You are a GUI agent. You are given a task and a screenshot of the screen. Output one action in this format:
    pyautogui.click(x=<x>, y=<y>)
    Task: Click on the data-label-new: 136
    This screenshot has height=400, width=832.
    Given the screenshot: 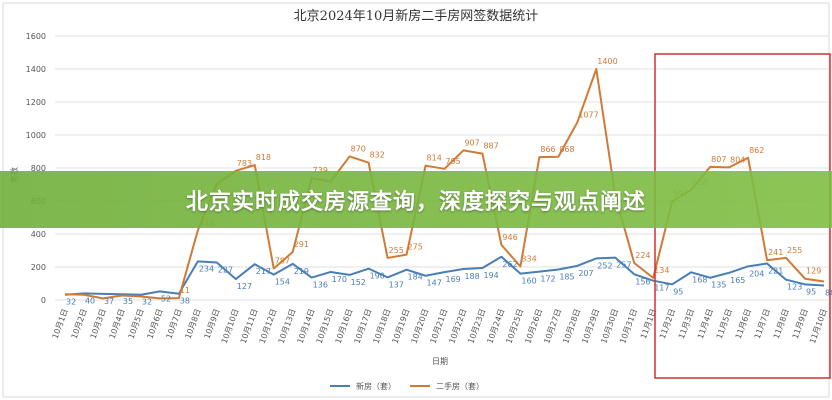 What is the action you would take?
    pyautogui.click(x=320, y=285)
    